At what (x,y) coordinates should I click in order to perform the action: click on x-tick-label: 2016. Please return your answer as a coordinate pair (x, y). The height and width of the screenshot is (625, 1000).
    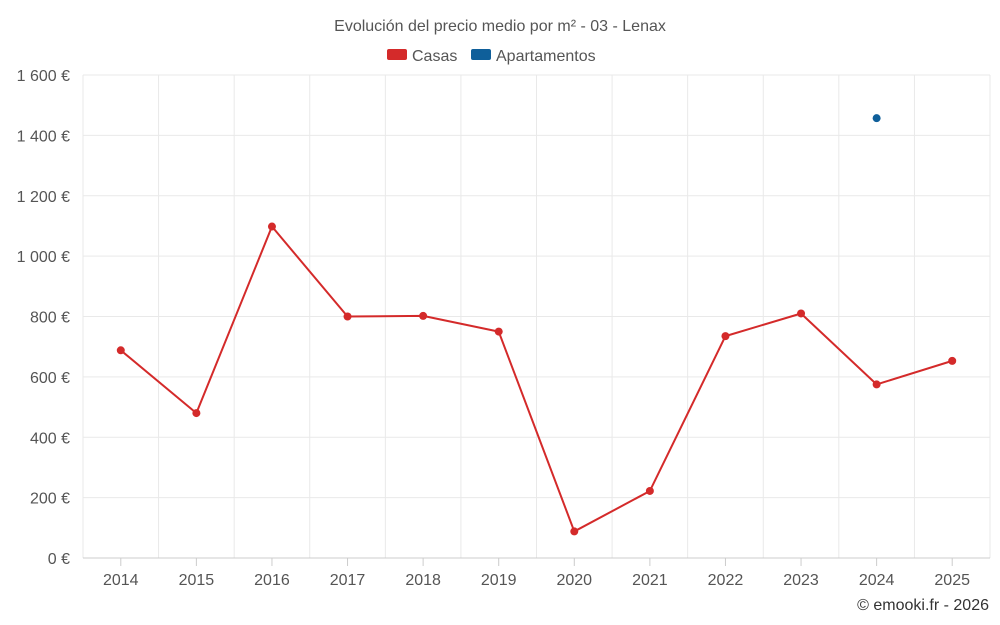
    Looking at the image, I should click on (272, 580).